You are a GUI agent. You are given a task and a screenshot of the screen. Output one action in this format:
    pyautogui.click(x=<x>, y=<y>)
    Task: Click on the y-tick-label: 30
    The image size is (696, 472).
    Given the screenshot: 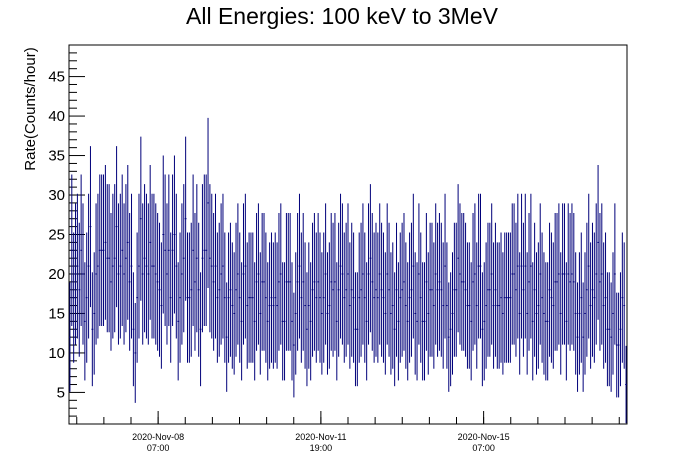 What is the action you would take?
    pyautogui.click(x=56, y=195)
    